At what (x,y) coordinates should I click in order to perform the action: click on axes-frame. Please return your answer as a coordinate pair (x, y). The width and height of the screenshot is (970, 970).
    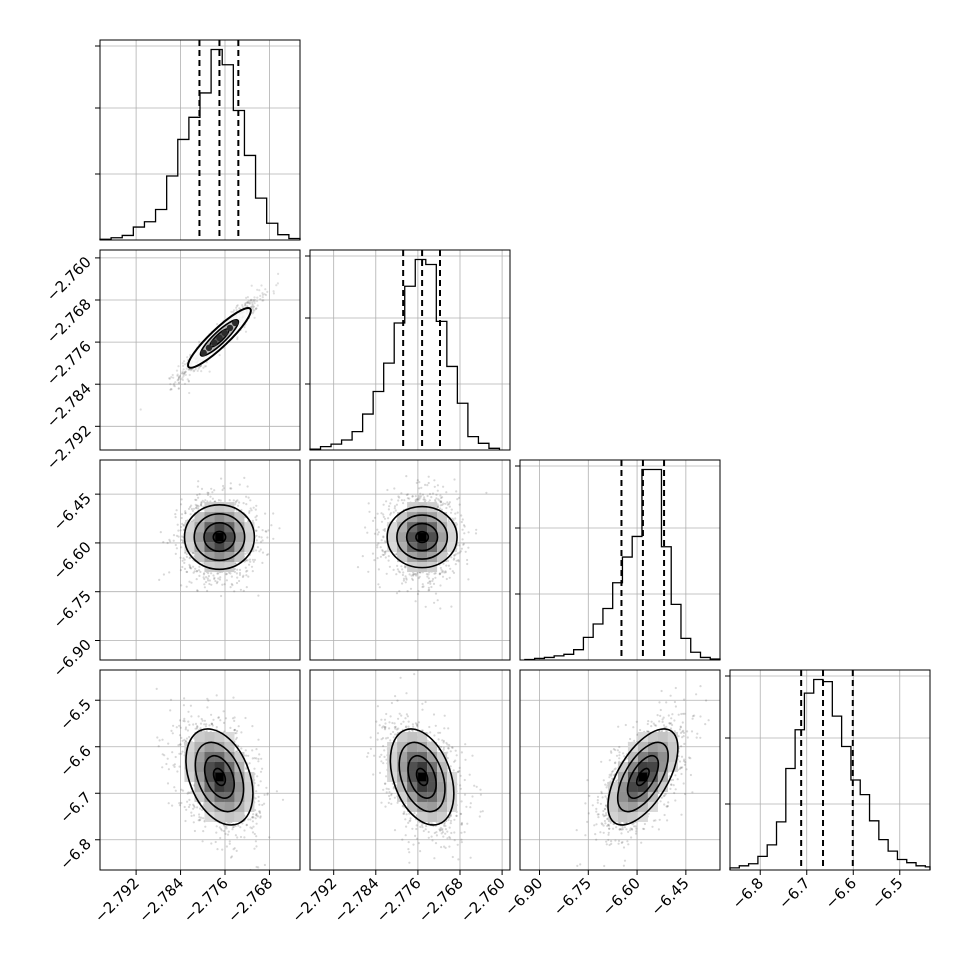
    Looking at the image, I should click on (410, 350).